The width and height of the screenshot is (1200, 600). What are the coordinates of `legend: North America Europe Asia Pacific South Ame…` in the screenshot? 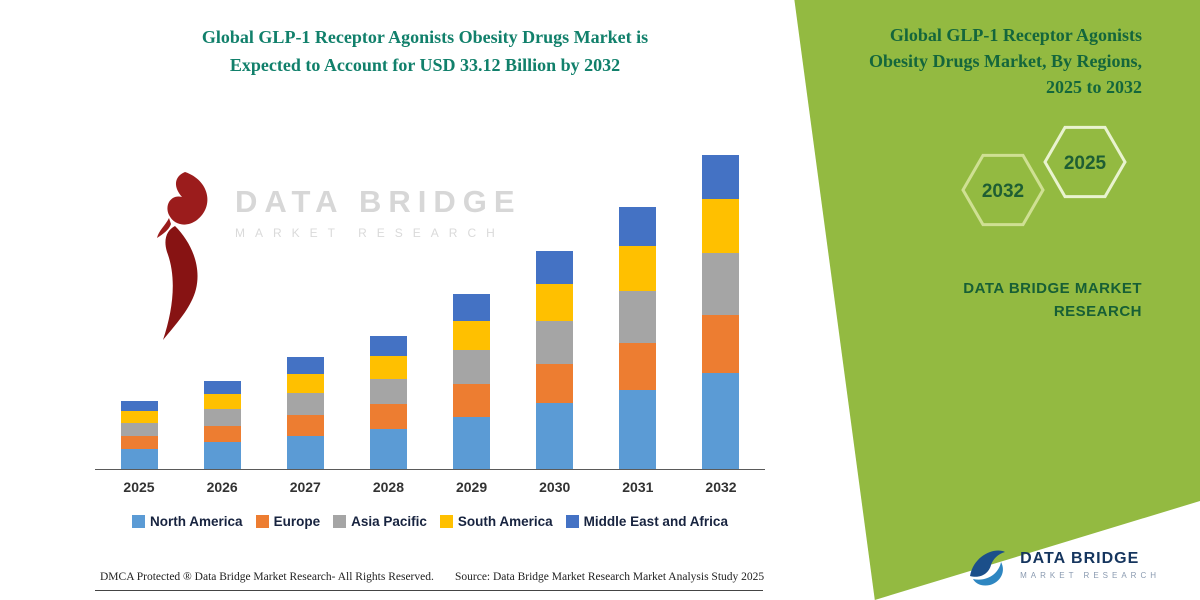 It's located at (430, 521).